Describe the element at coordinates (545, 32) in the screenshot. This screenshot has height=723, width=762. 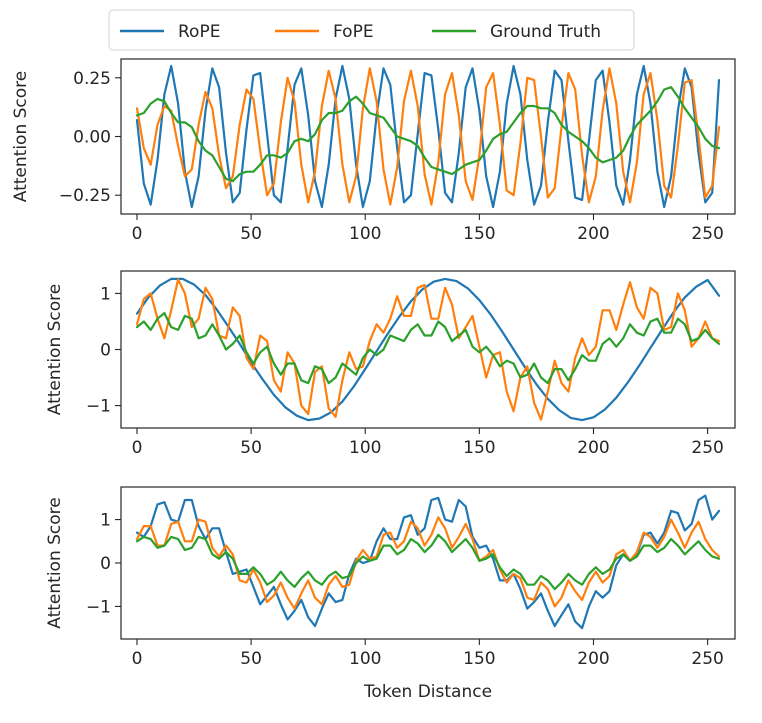
I see `legend-label-ground-truth: Ground Truth` at that location.